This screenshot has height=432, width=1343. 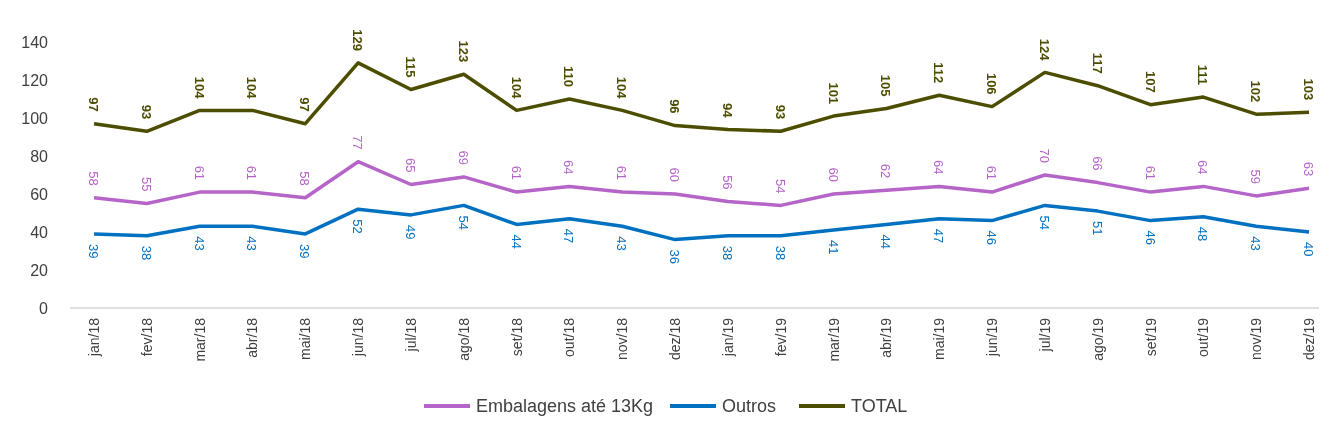 What do you see at coordinates (358, 337) in the screenshot?
I see `x-tick-label: jun/18` at bounding box center [358, 337].